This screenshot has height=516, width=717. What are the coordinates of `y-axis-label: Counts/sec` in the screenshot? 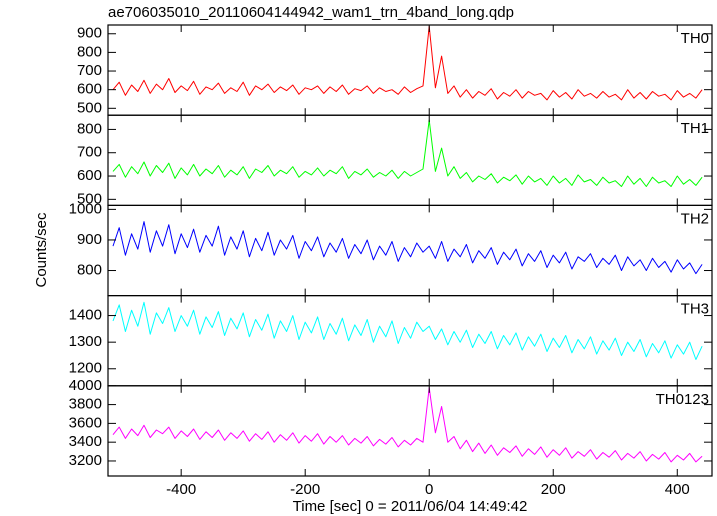 It's located at (41, 250).